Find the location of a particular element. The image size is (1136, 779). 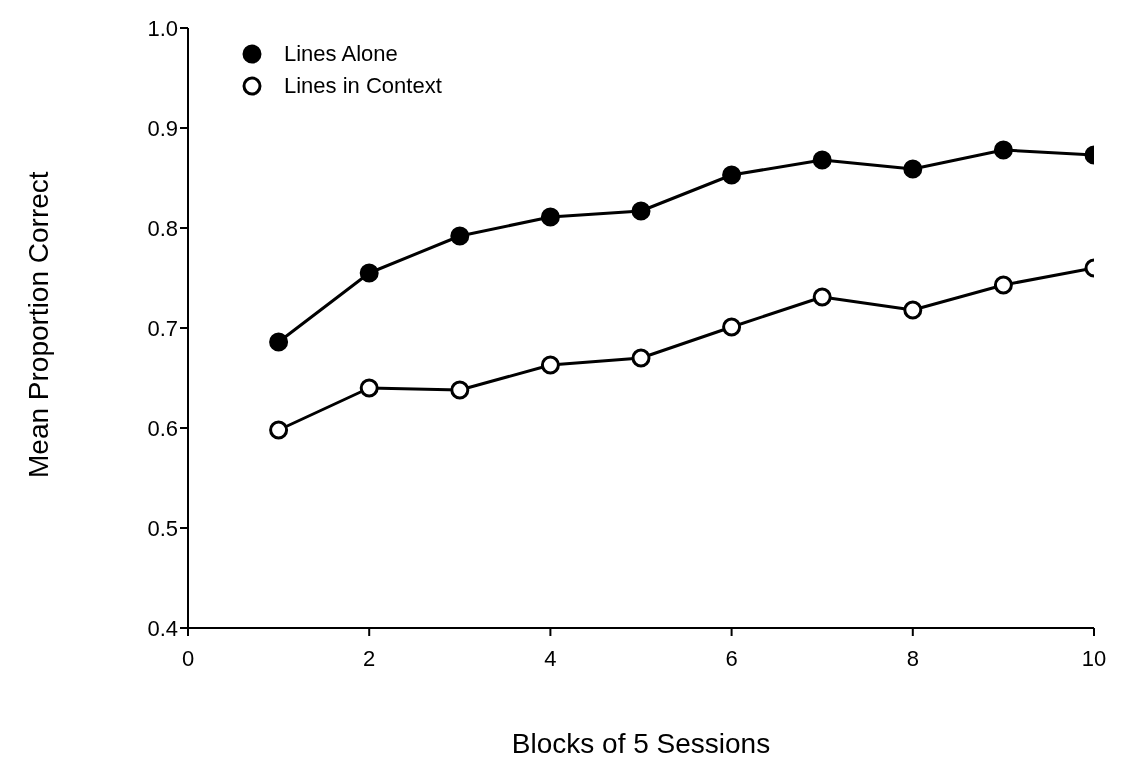

legend-label: Lines in Context is located at coordinates (363, 86).